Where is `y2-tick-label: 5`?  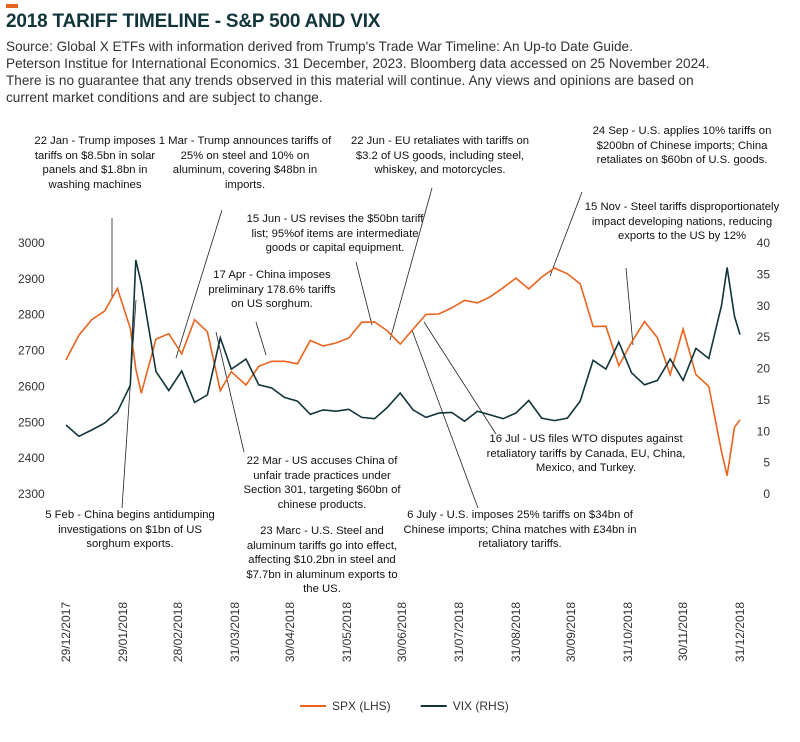 y2-tick-label: 5 is located at coordinates (766, 463).